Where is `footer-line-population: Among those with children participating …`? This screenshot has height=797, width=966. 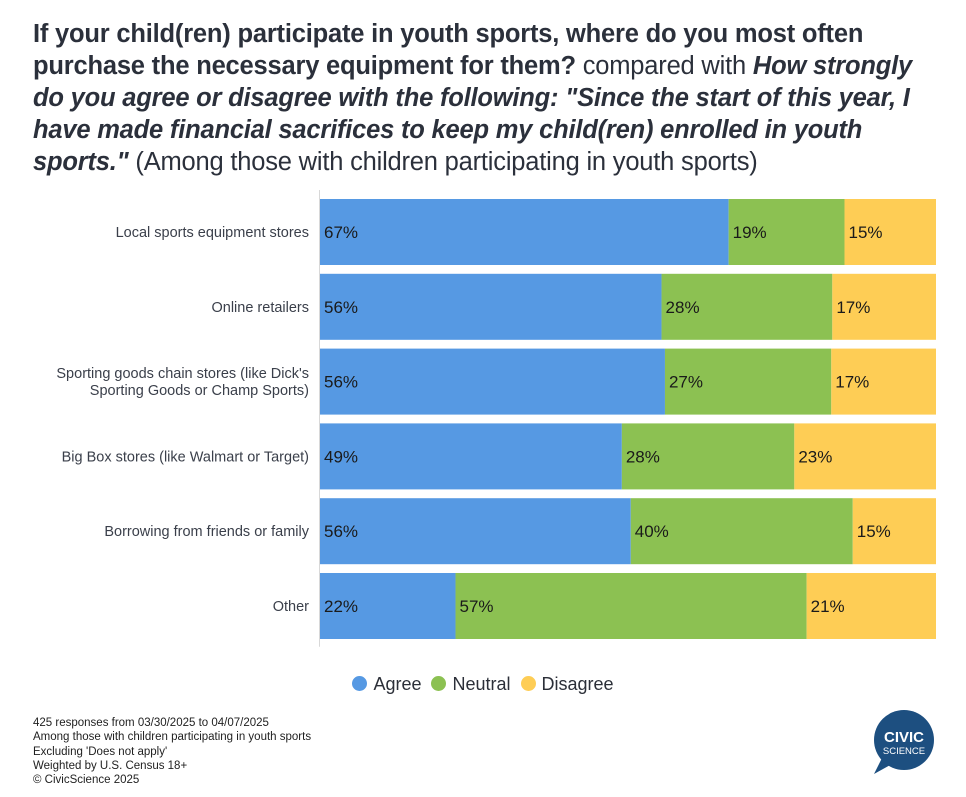
footer-line-population: Among those with children participating … is located at coordinates (172, 737).